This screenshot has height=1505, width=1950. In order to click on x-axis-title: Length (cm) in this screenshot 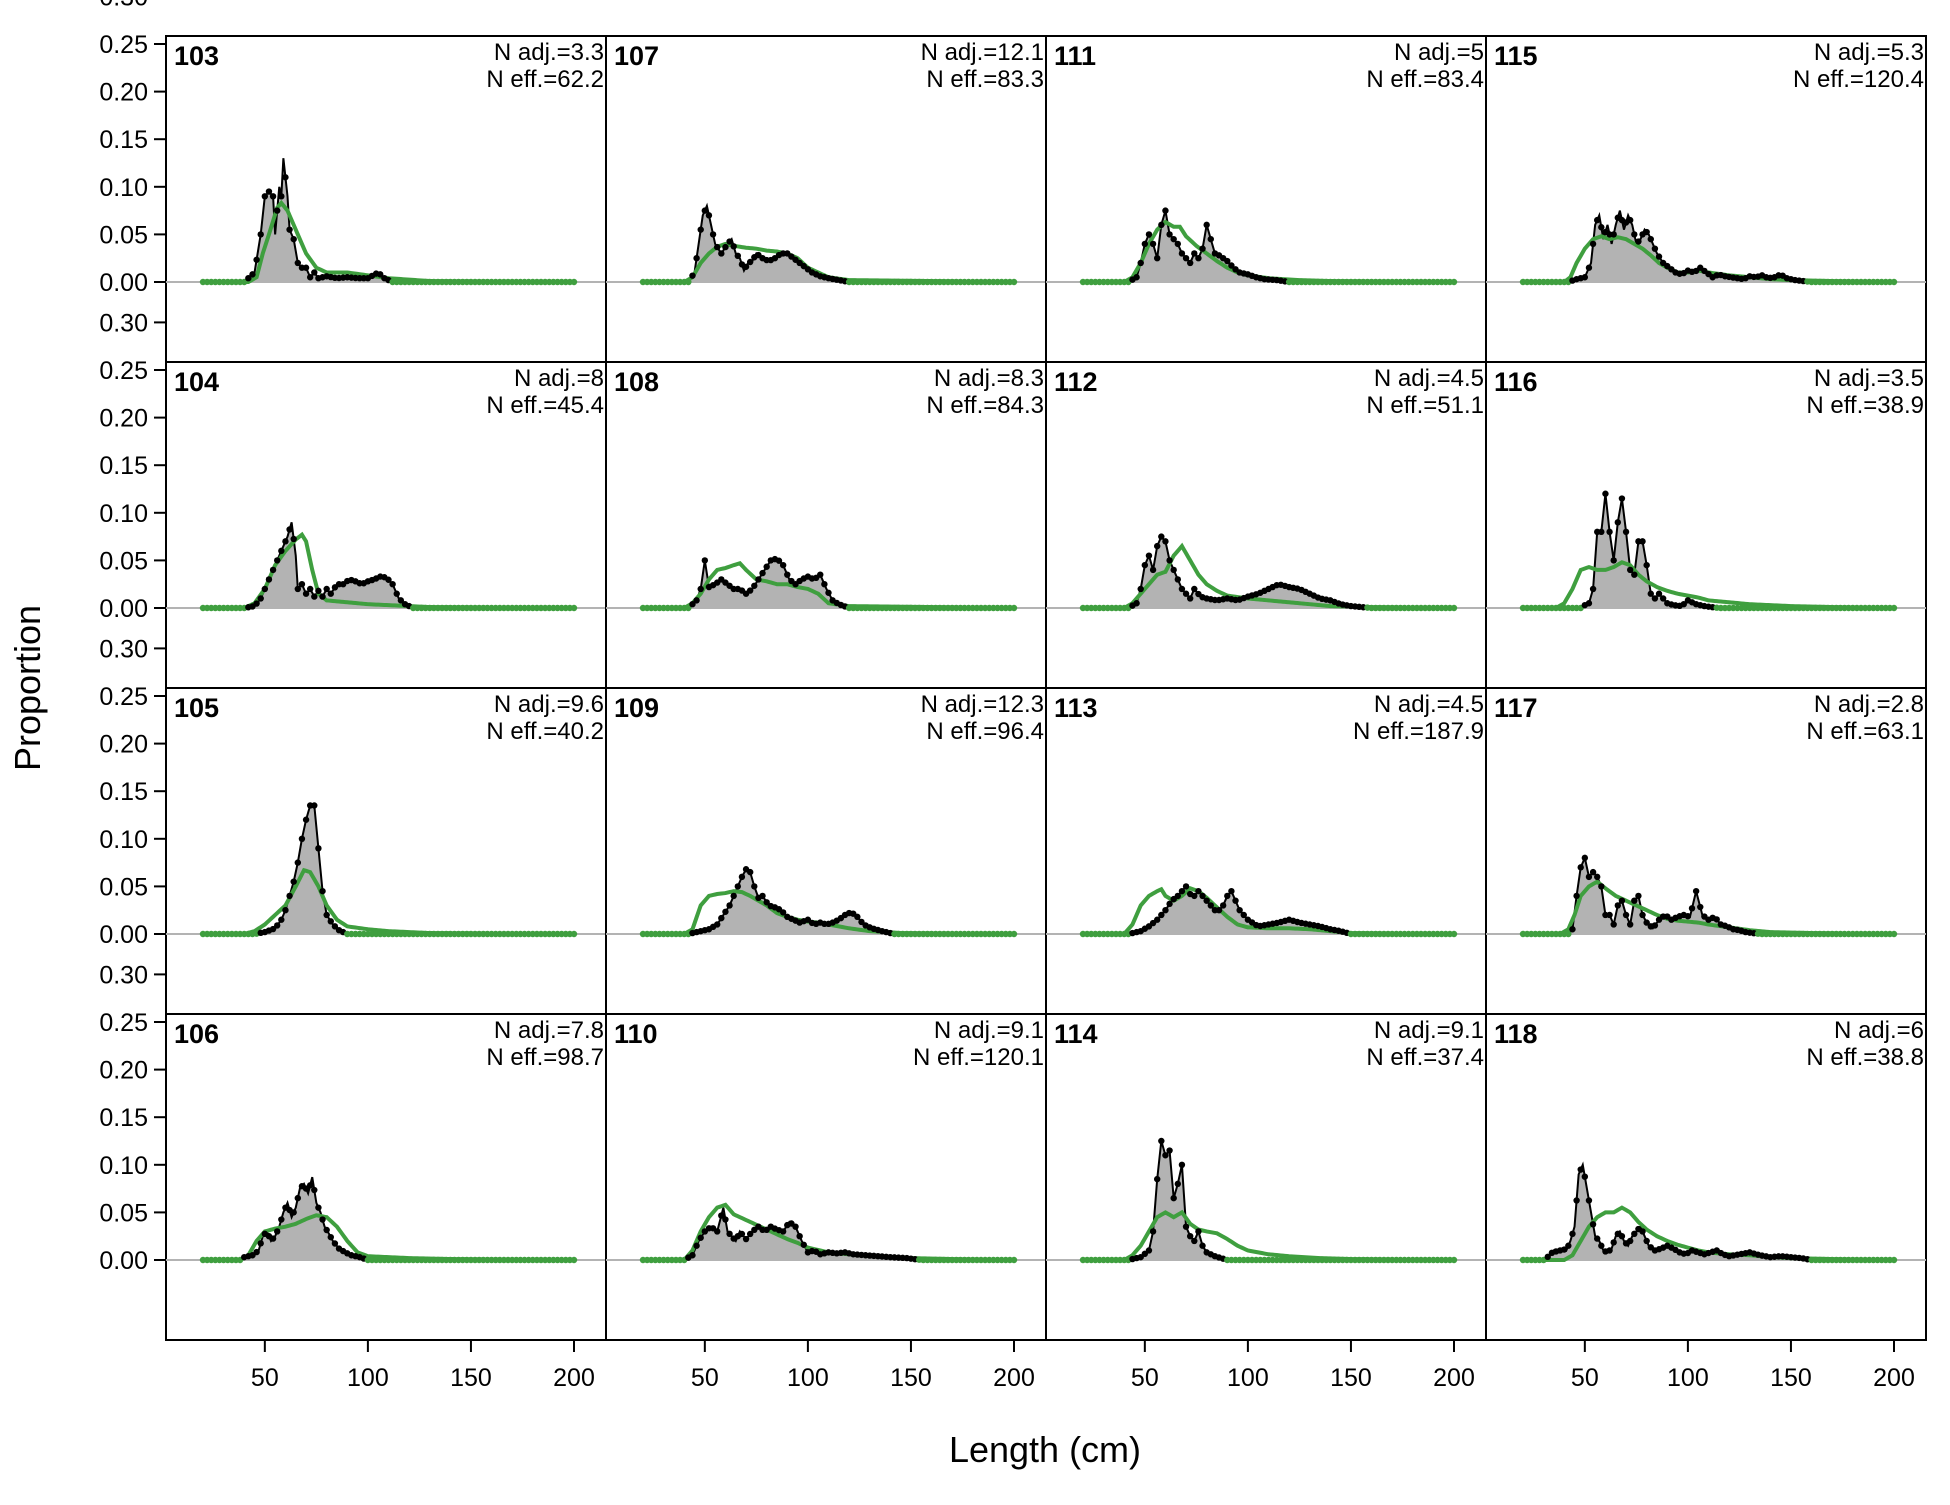, I will do `click(1045, 1449)`.